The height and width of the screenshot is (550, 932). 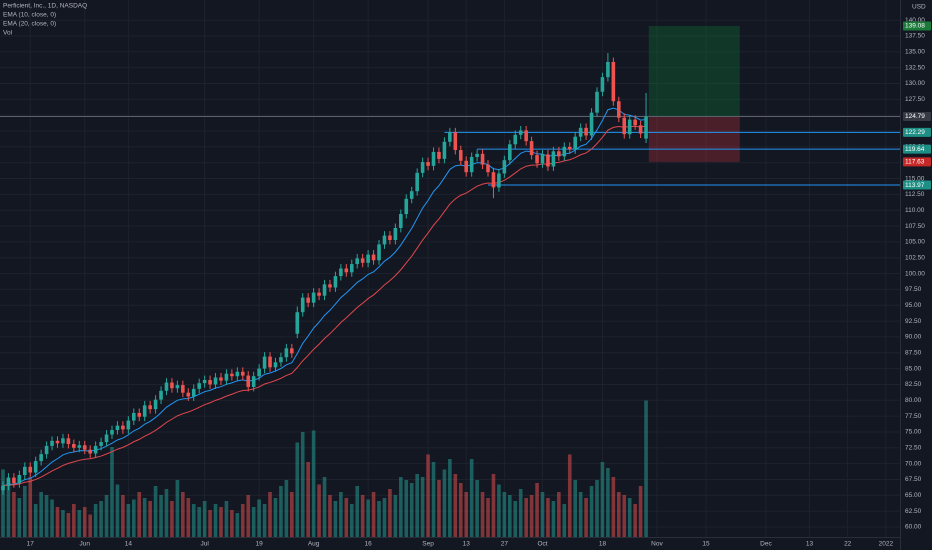 What do you see at coordinates (706, 544) in the screenshot?
I see `x-tick-label: 15` at bounding box center [706, 544].